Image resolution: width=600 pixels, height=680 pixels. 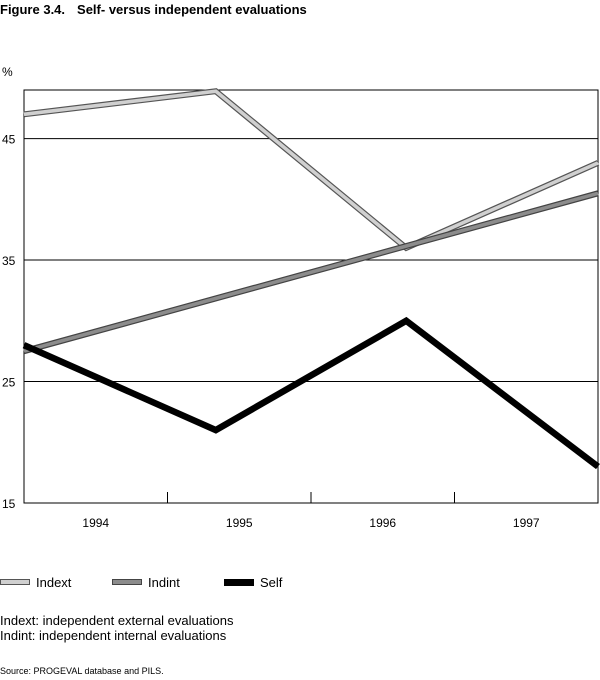 I want to click on legend-swatch-indint, so click(x=127, y=582).